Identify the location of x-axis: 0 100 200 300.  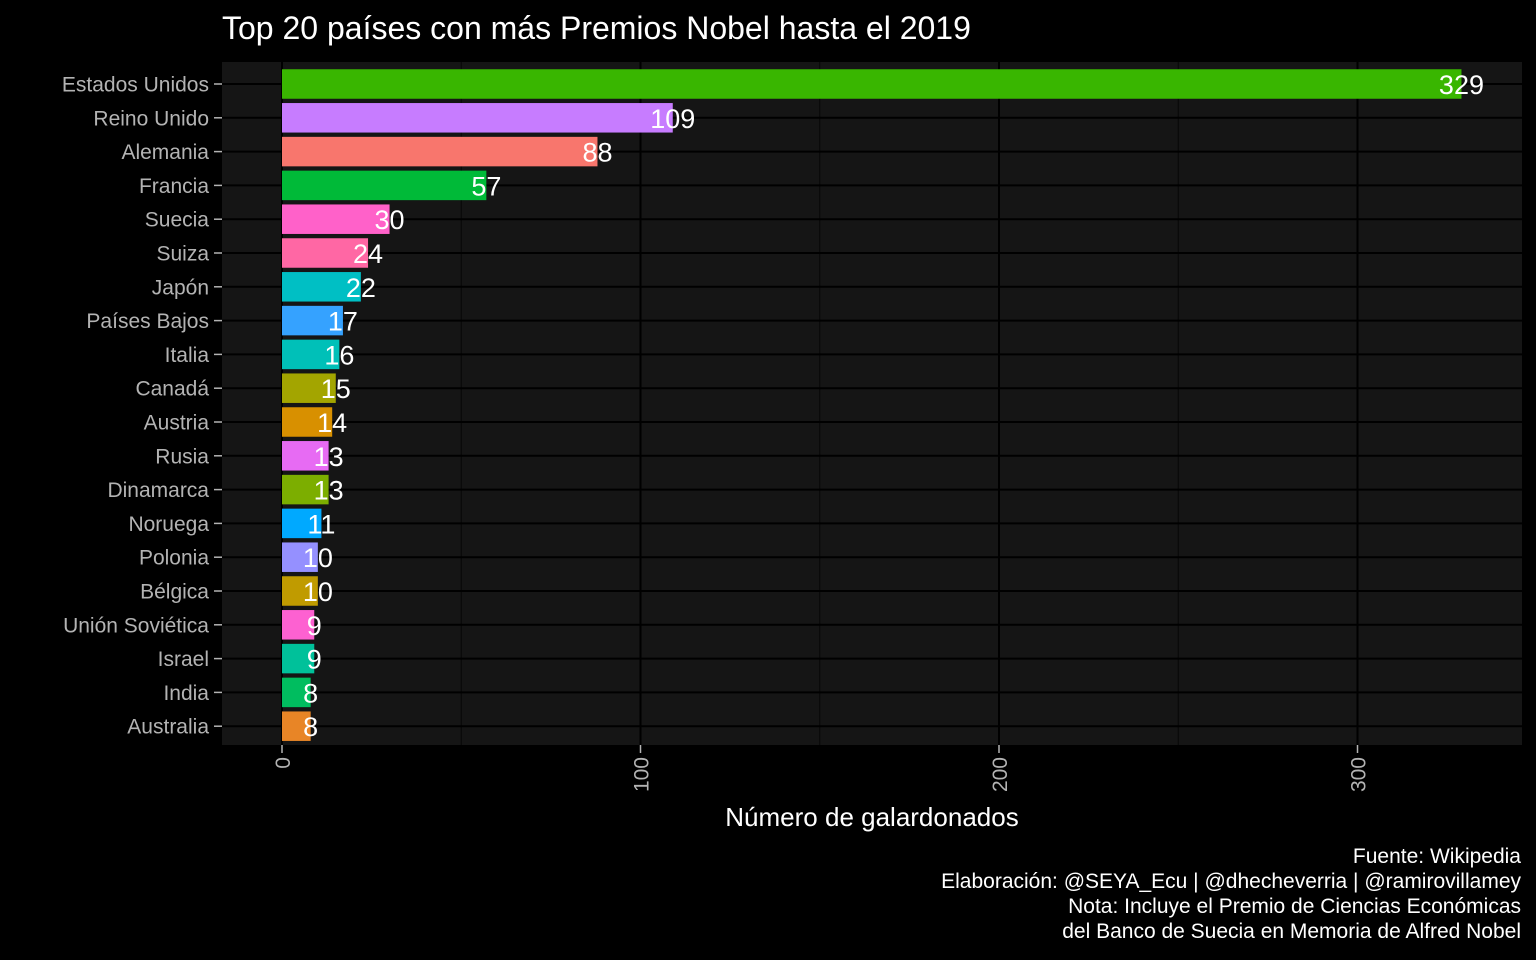
(821, 768).